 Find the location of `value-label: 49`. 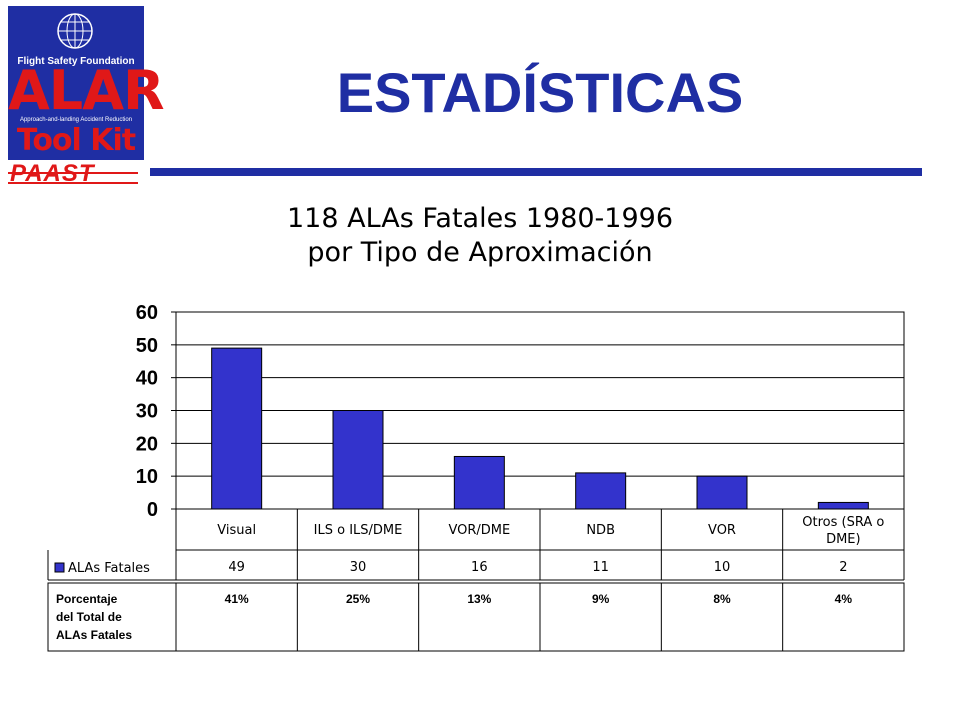

value-label: 49 is located at coordinates (236, 567).